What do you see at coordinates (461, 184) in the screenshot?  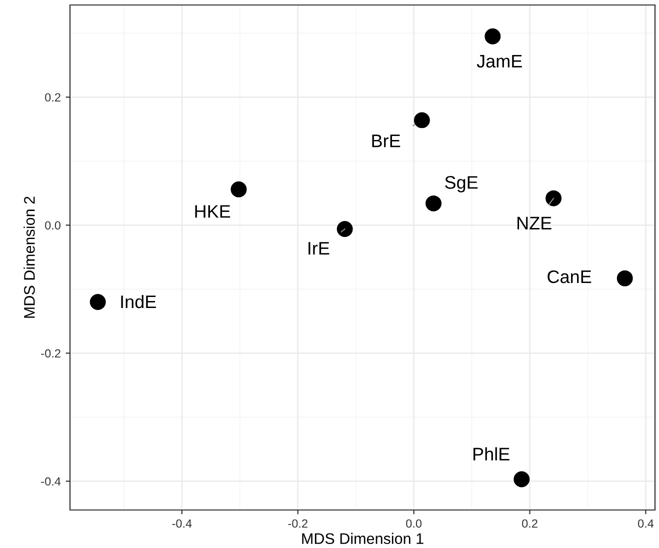 I see `data-label: SgE` at bounding box center [461, 184].